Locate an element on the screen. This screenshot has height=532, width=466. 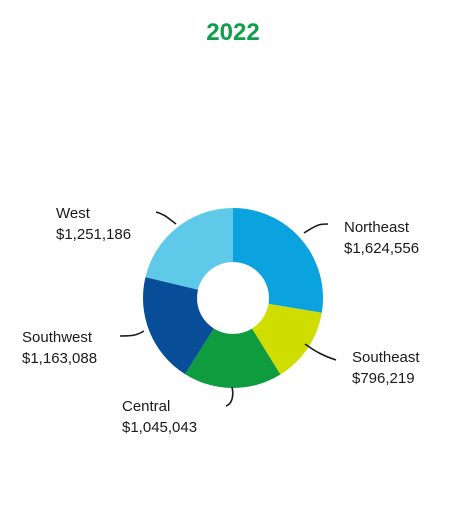
slice-value-southeast: $796,219 is located at coordinates (383, 378).